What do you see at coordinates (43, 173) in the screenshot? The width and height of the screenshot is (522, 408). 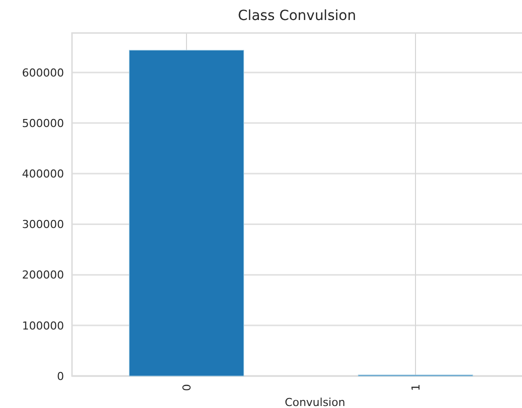 I see `y-tick-label: 400000` at bounding box center [43, 173].